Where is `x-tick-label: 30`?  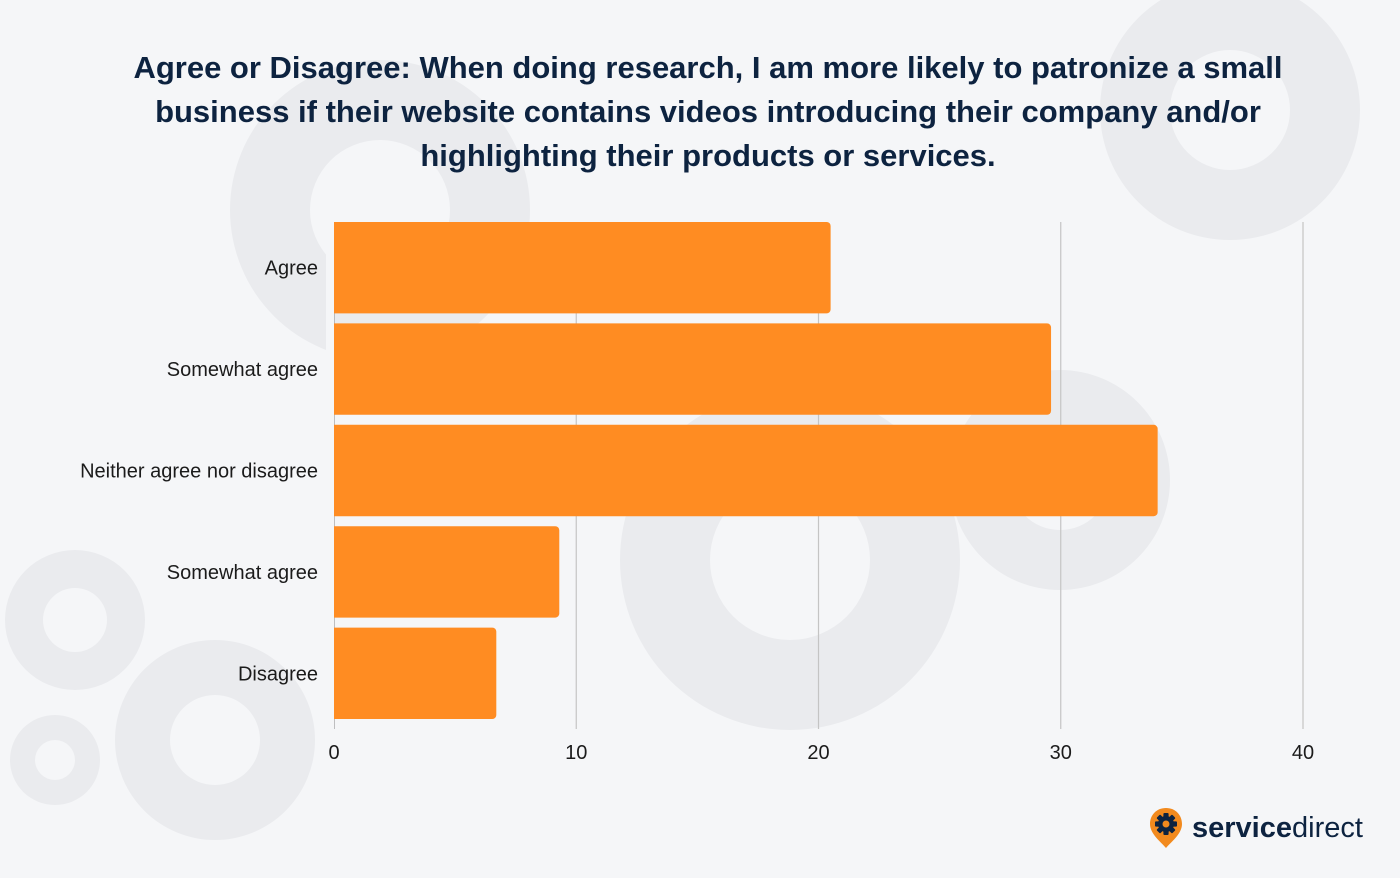
x-tick-label: 30 is located at coordinates (1061, 753).